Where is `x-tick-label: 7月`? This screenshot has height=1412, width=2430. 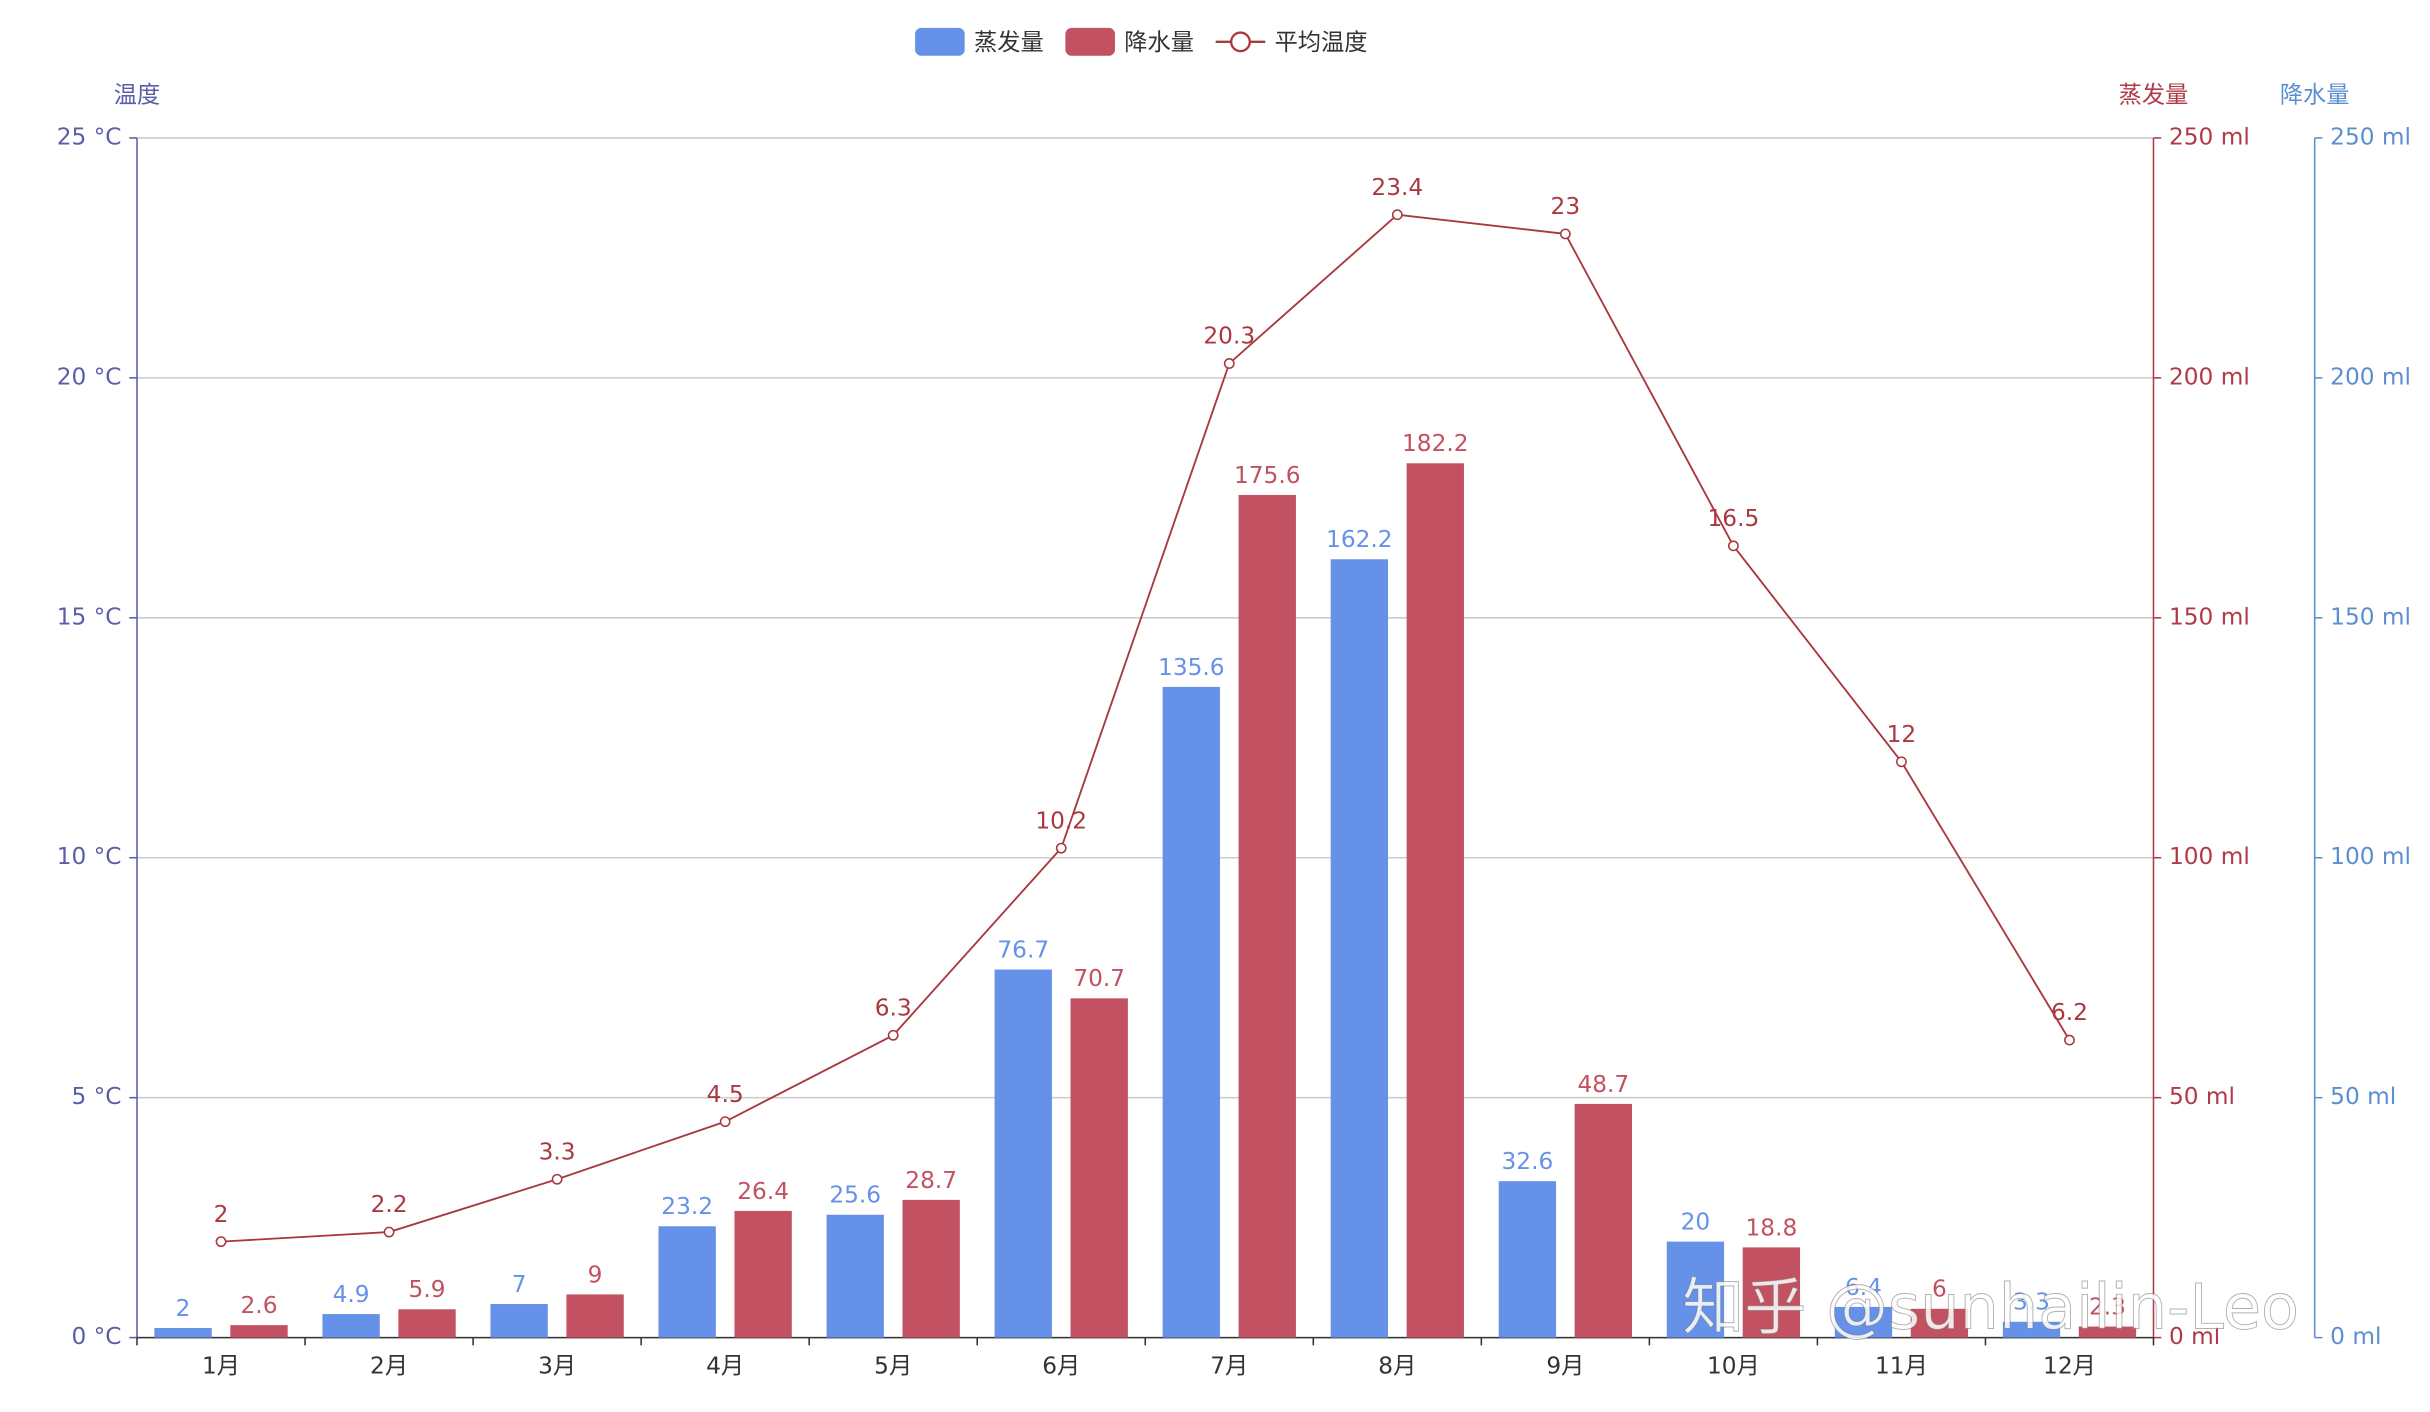
x-tick-label: 7月 is located at coordinates (1229, 1366).